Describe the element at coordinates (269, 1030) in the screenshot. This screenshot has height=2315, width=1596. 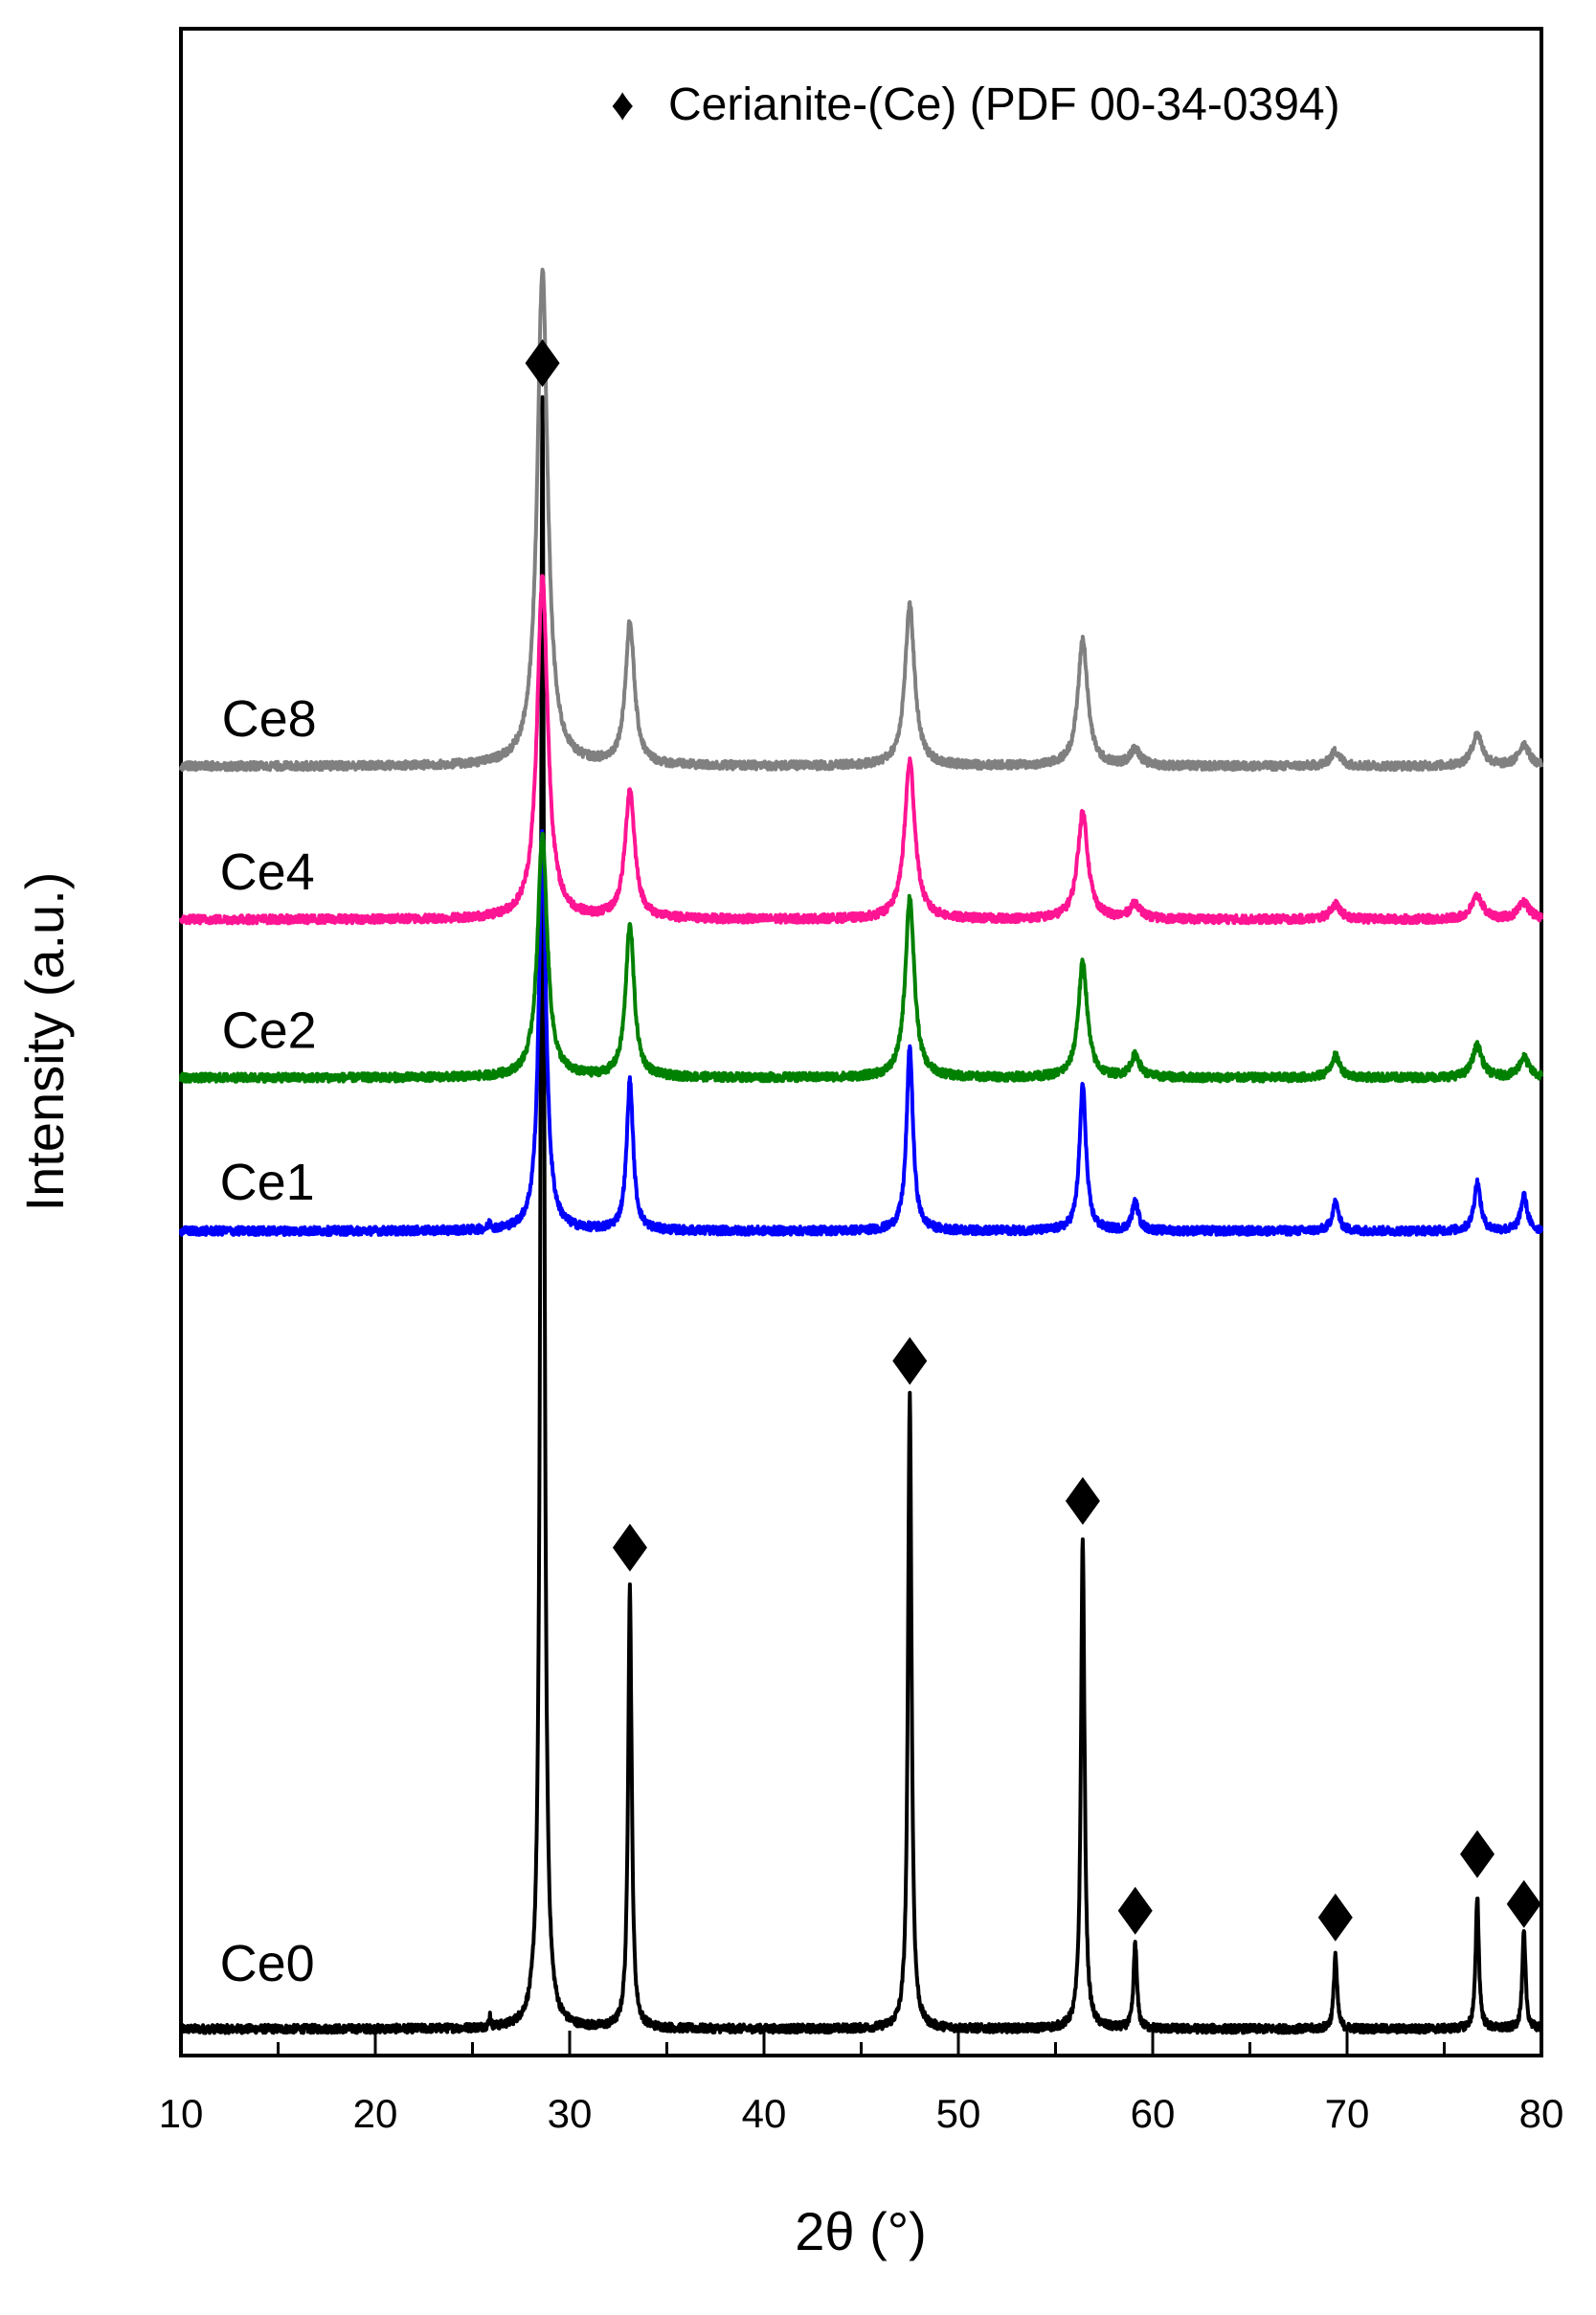
I see `series-label-ce2: Ce2` at that location.